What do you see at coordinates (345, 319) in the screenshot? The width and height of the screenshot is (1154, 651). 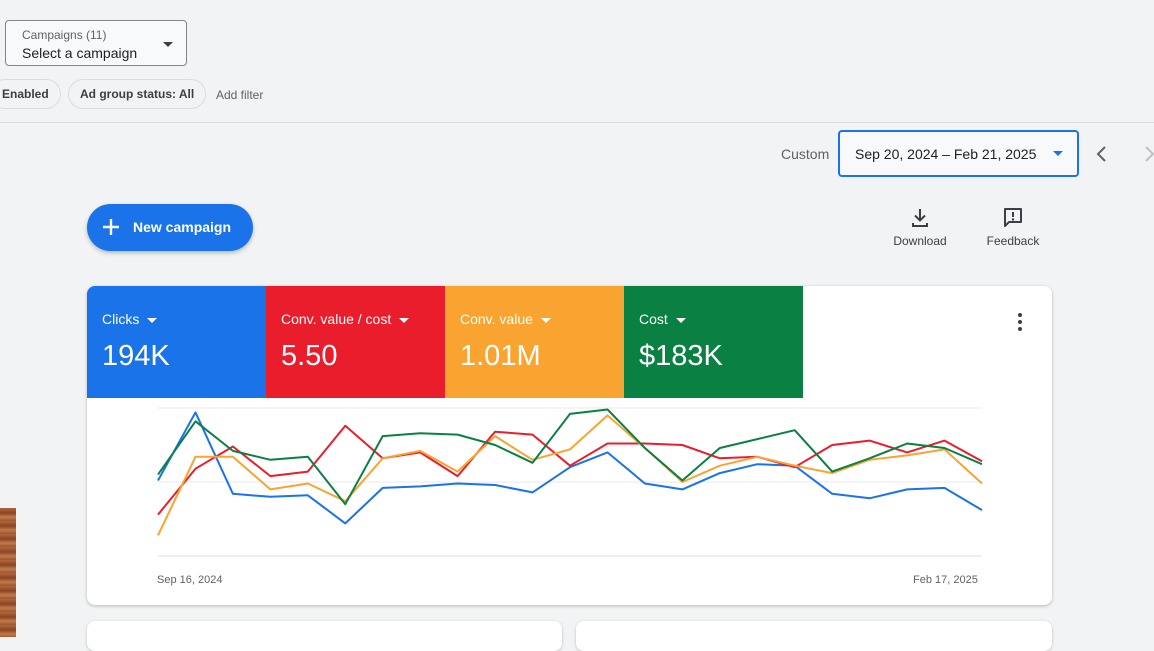 I see `metric-name: Conv. value / cost` at bounding box center [345, 319].